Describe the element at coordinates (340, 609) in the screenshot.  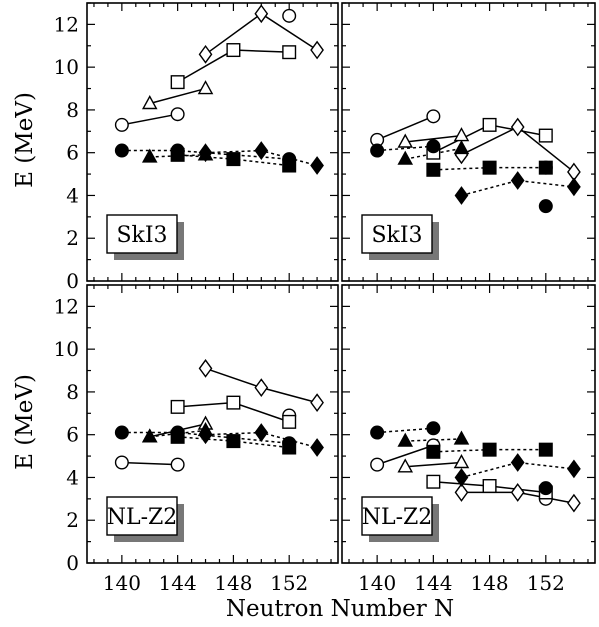
I see `x-axis-label: Neutron Number N` at that location.